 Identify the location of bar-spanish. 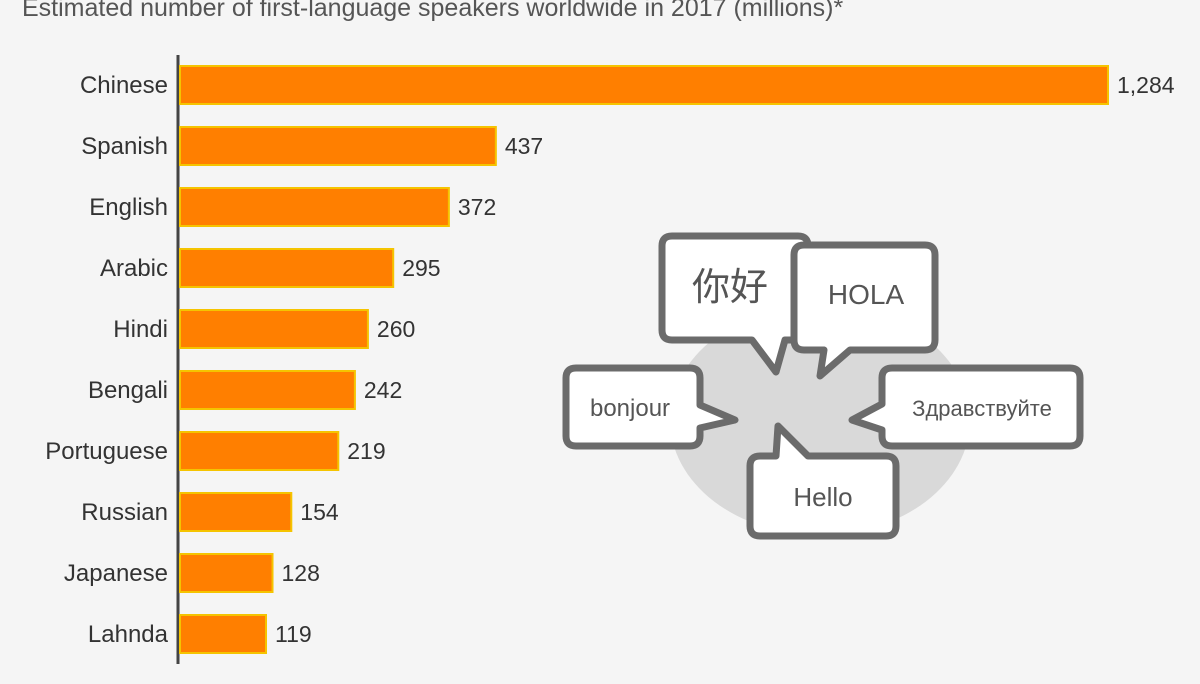
(338, 146).